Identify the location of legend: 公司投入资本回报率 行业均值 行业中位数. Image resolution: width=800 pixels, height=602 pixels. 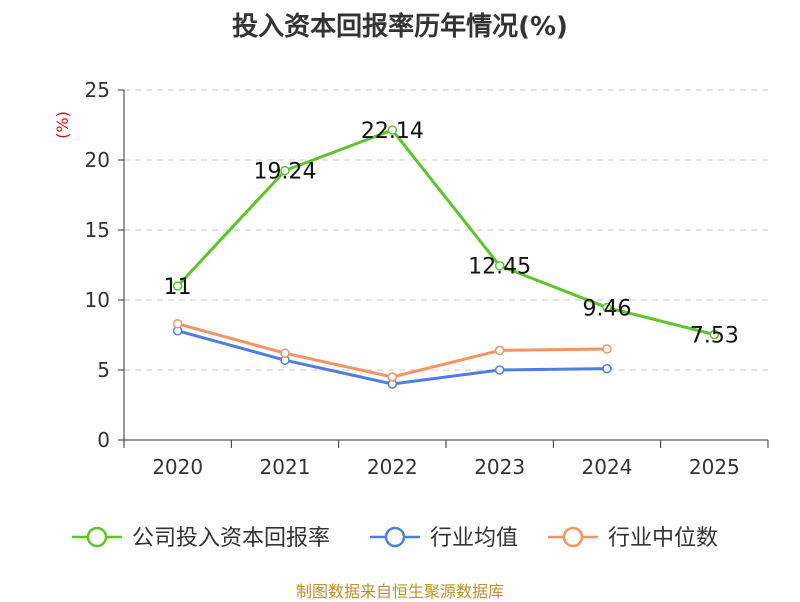
(395, 538).